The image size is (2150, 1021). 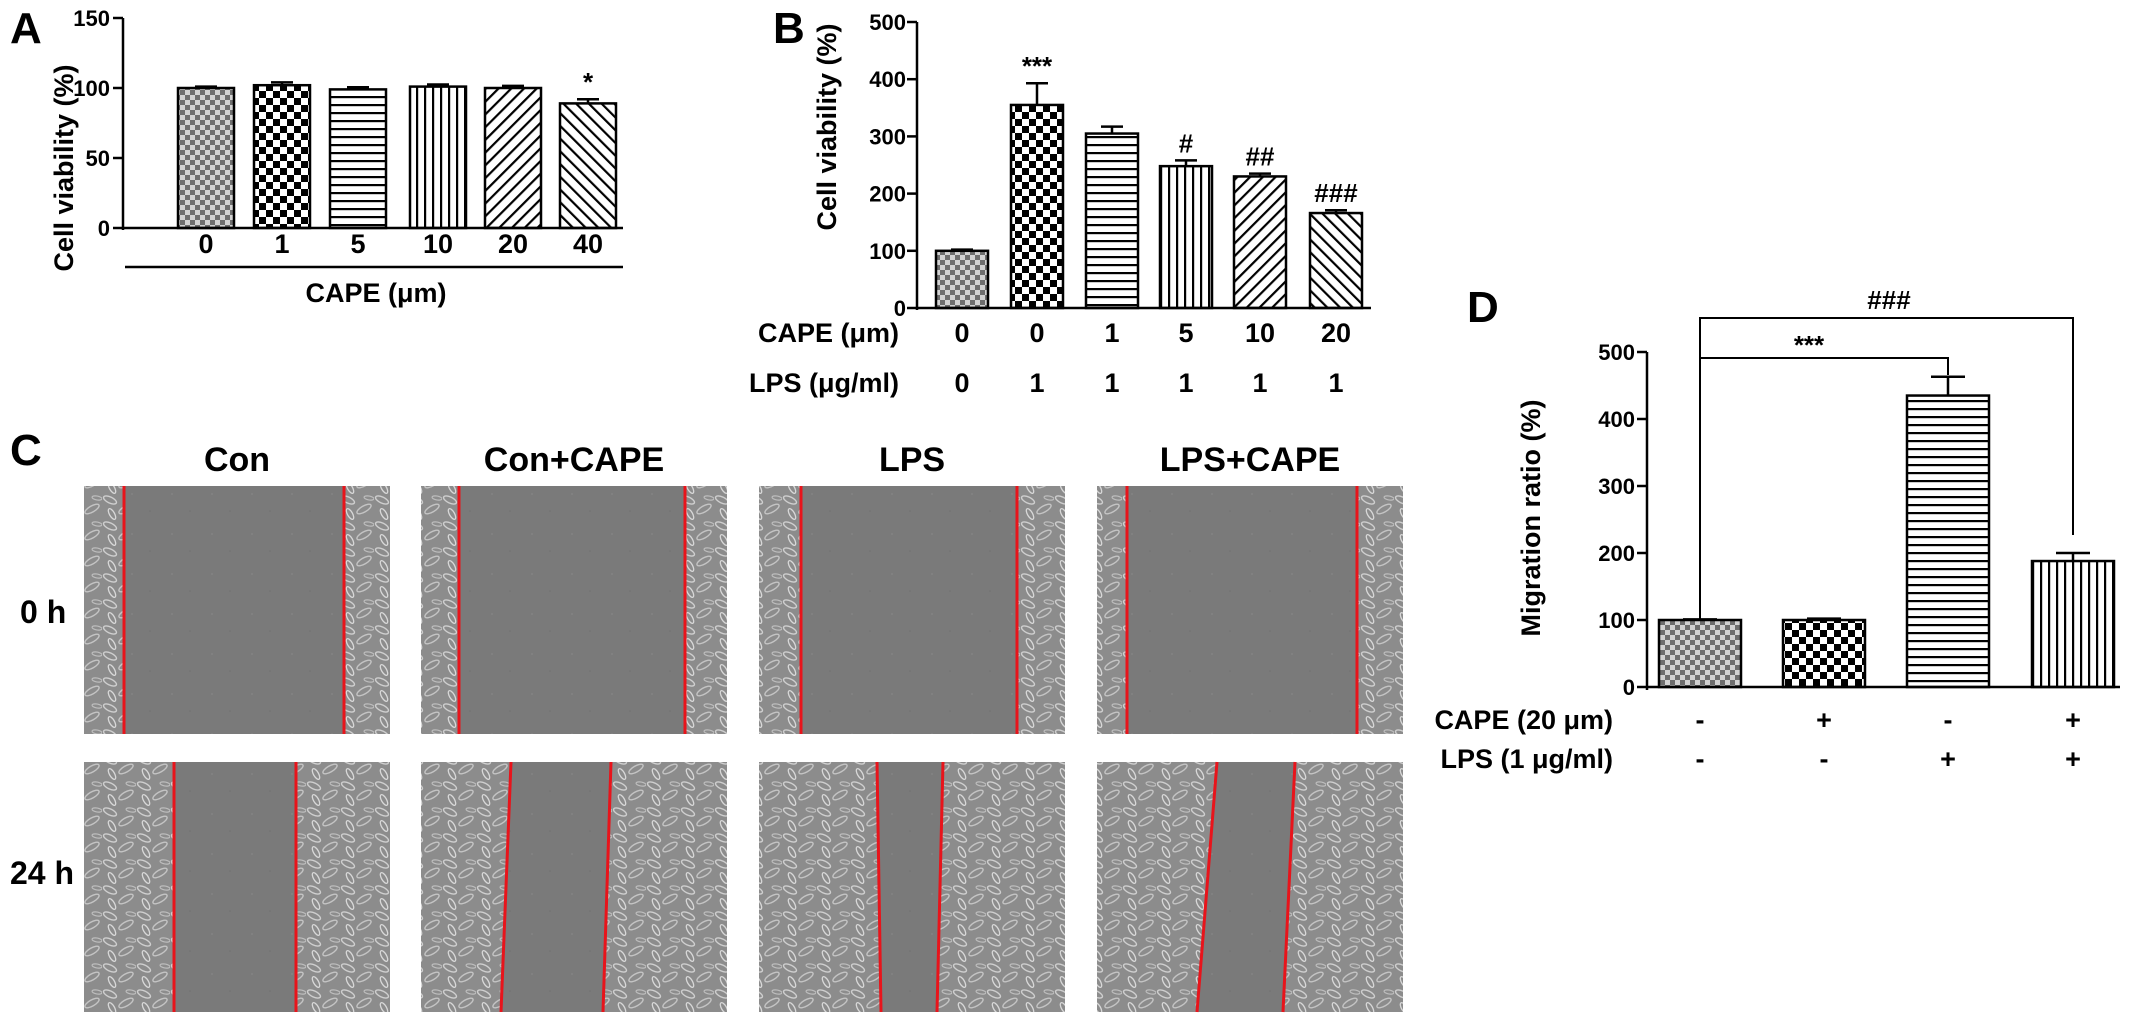 What do you see at coordinates (1523, 720) in the screenshot?
I see `panel-d-row-label-cape: CAPE (20 μm)` at bounding box center [1523, 720].